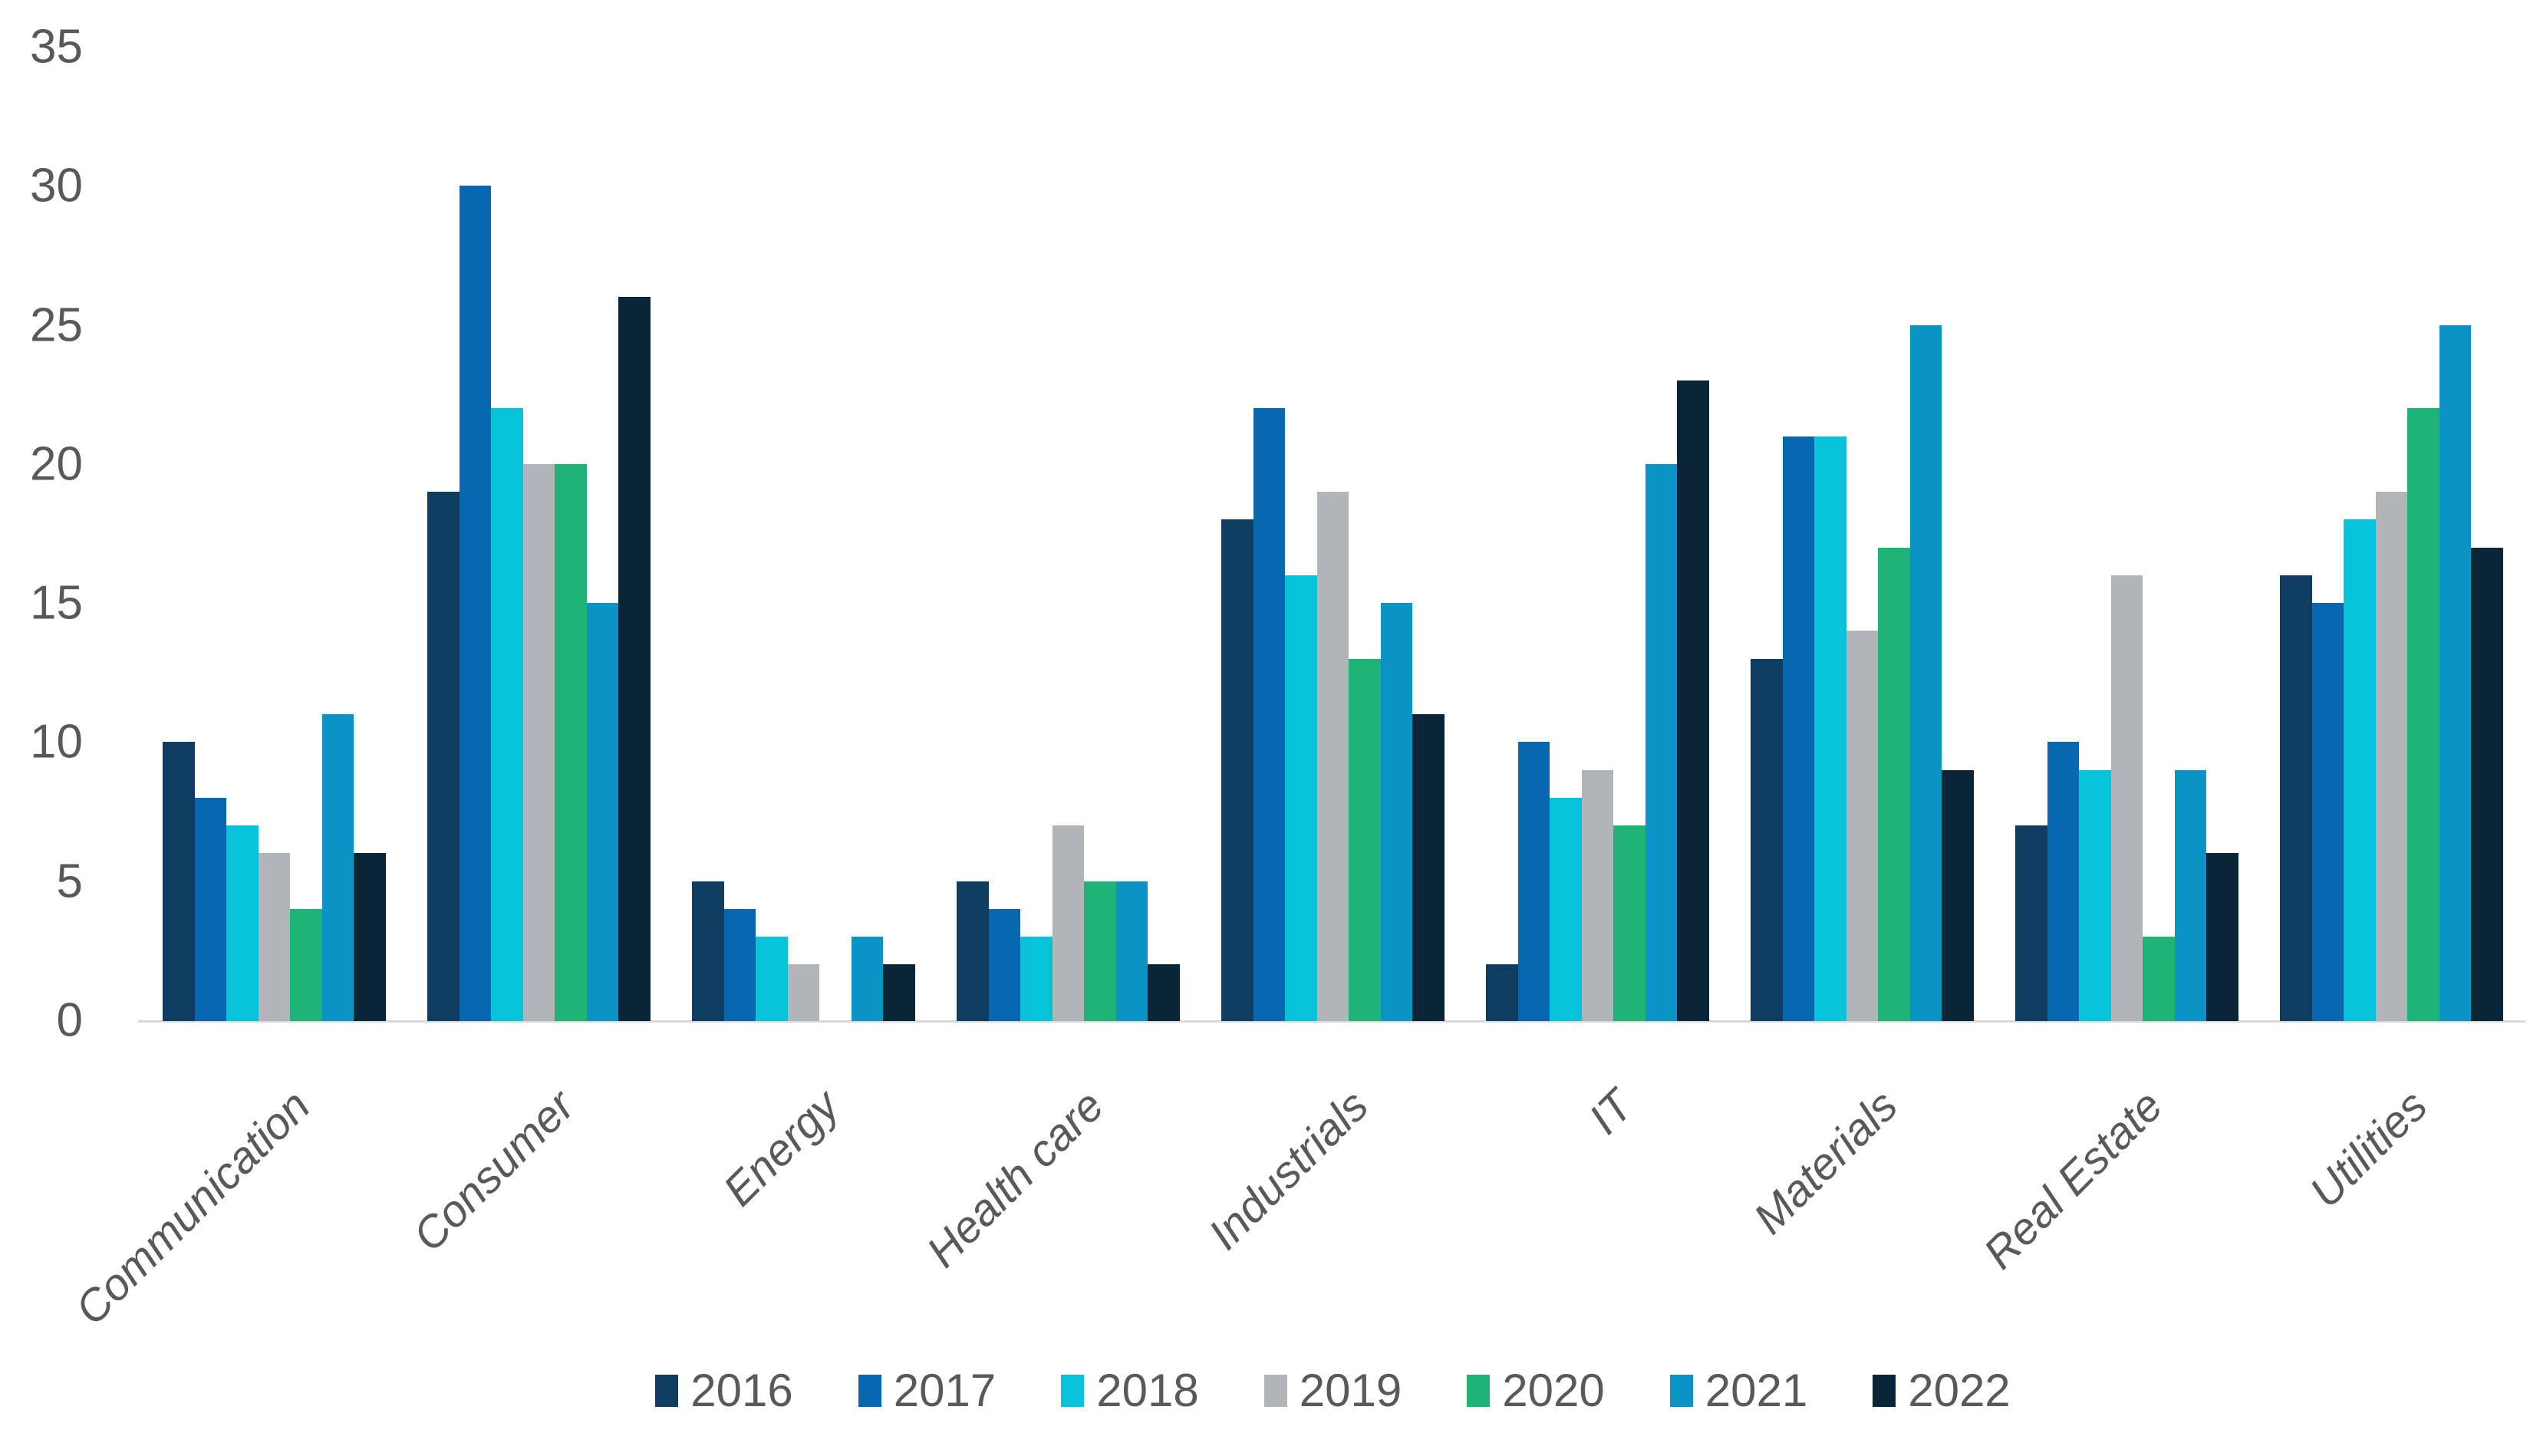  What do you see at coordinates (634, 659) in the screenshot?
I see `bar-2022-consumer` at bounding box center [634, 659].